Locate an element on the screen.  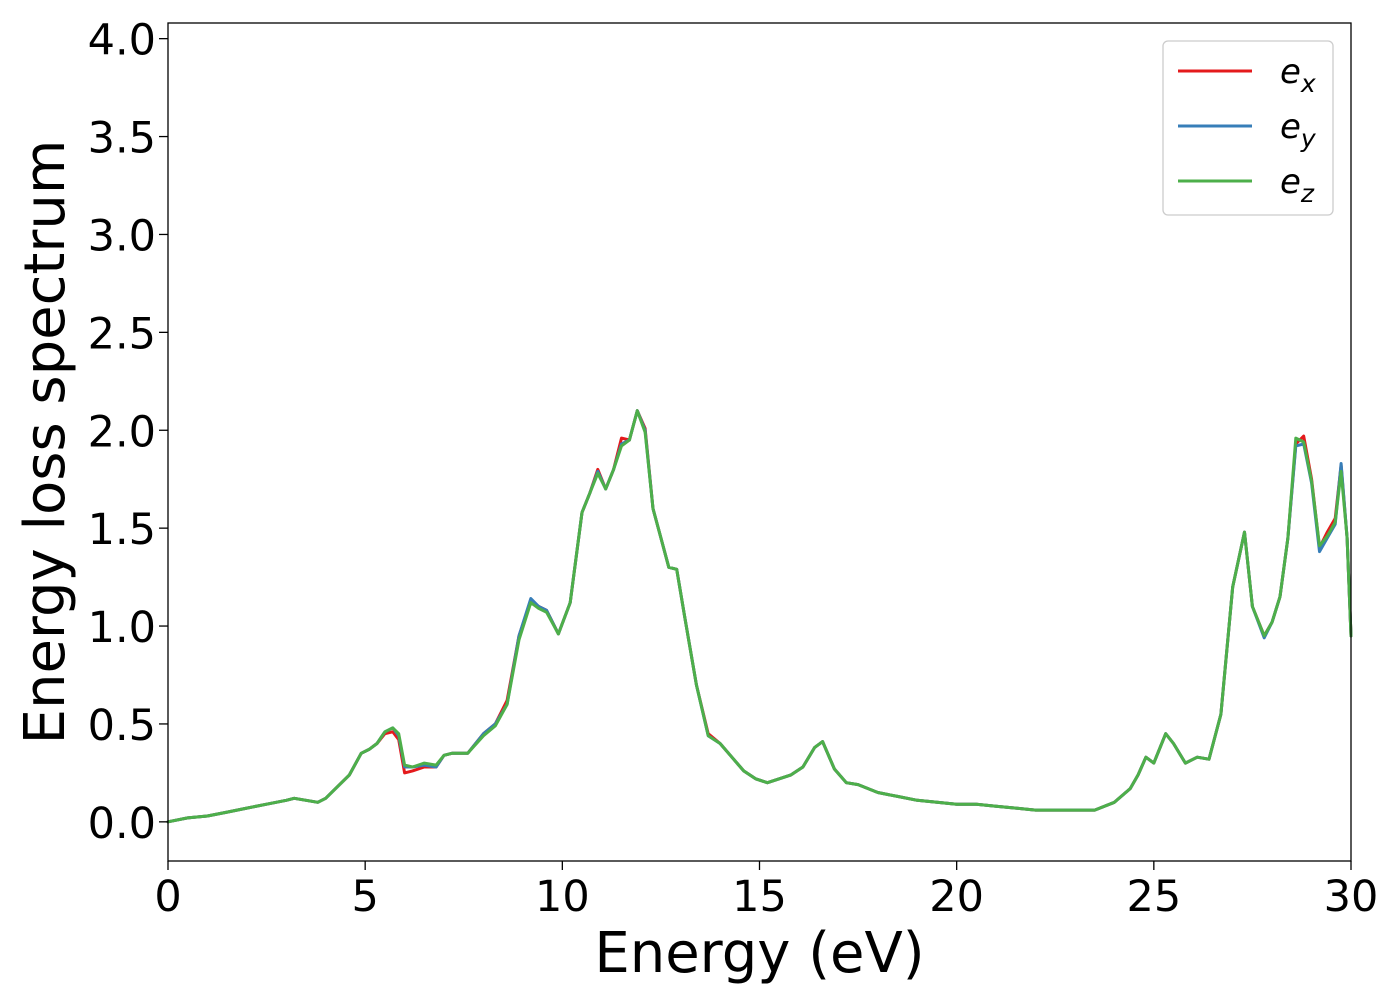
x-tick-label: 0 is located at coordinates (167, 897).